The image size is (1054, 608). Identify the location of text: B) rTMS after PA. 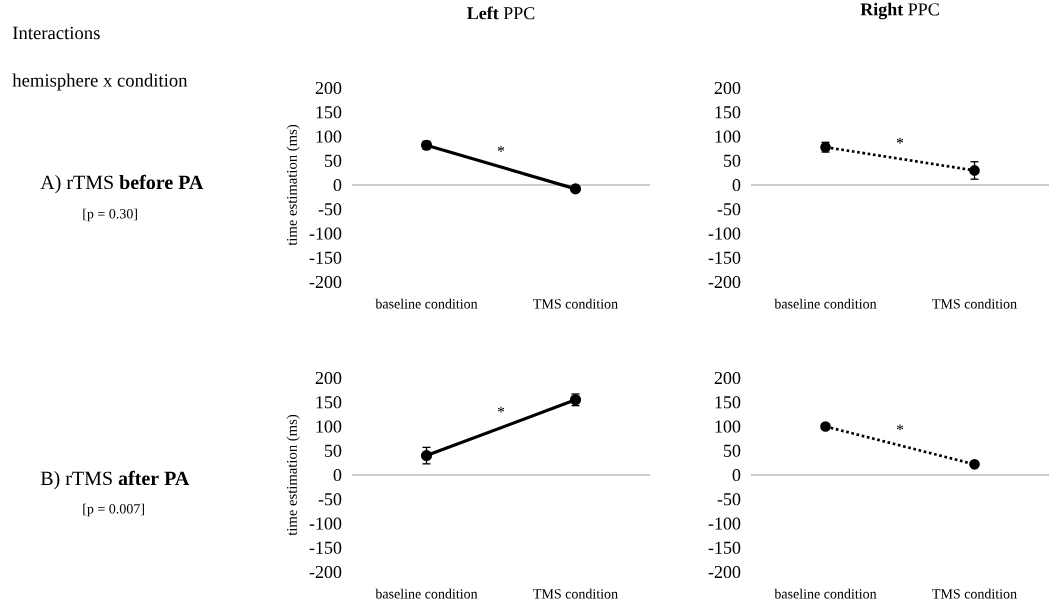
(115, 480).